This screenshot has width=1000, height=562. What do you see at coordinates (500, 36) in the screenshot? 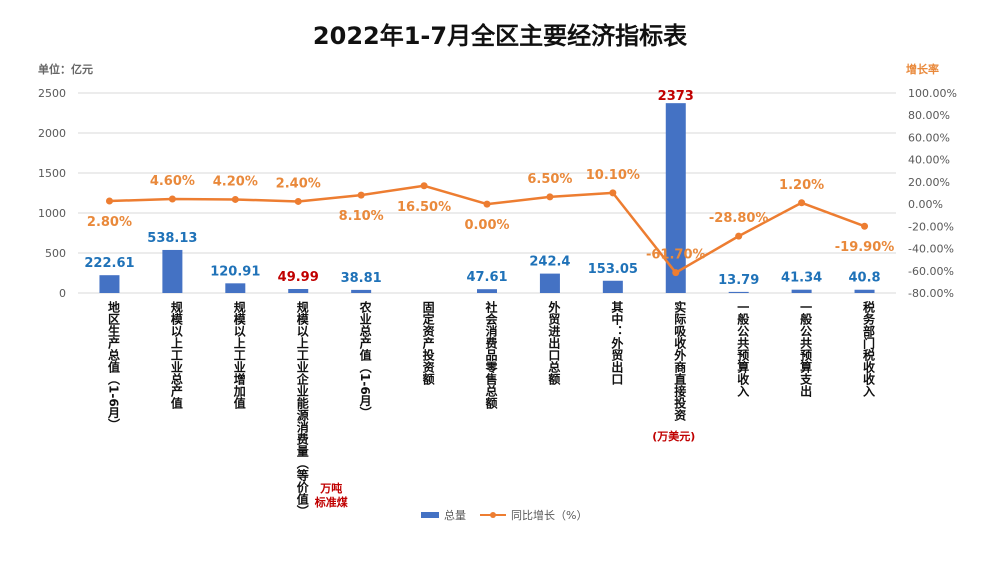
I see `chart-title: 2022年1-7月全区主要经济指标表` at bounding box center [500, 36].